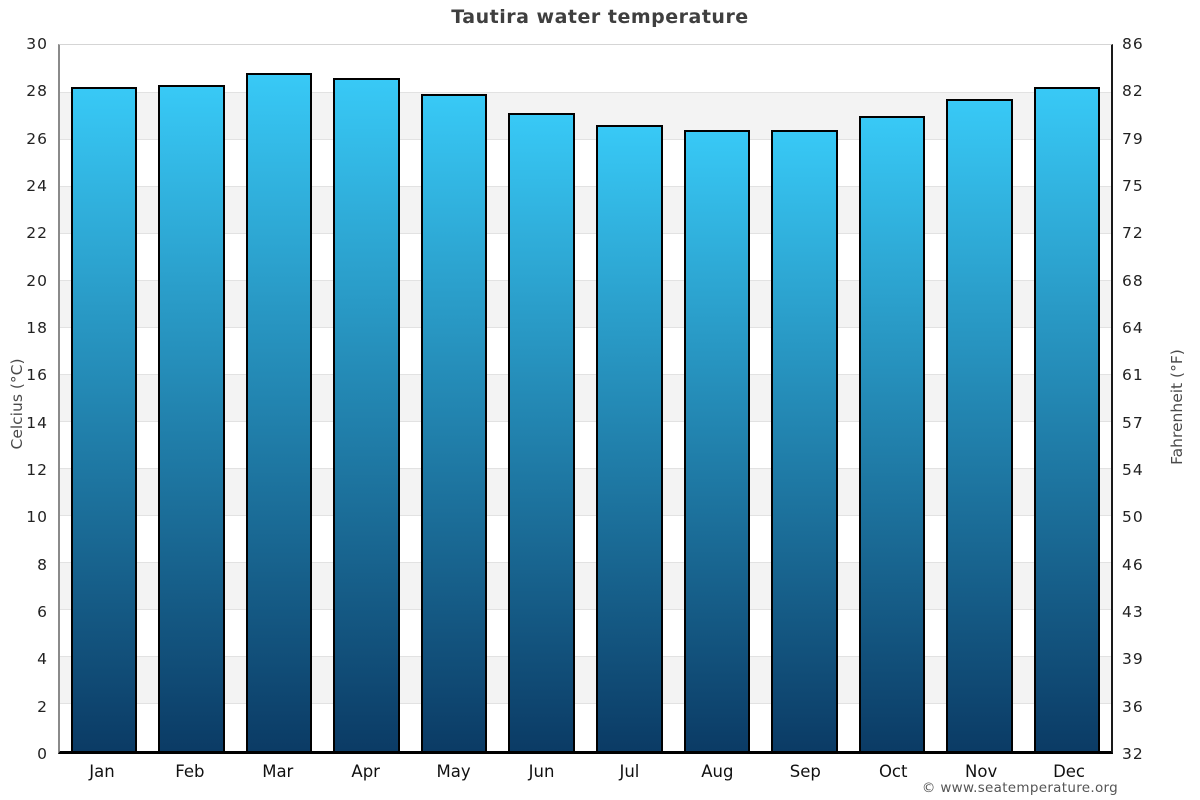 This screenshot has height=800, width=1200. What do you see at coordinates (1133, 91) in the screenshot?
I see `fahrenheit-tick-label: 82` at bounding box center [1133, 91].